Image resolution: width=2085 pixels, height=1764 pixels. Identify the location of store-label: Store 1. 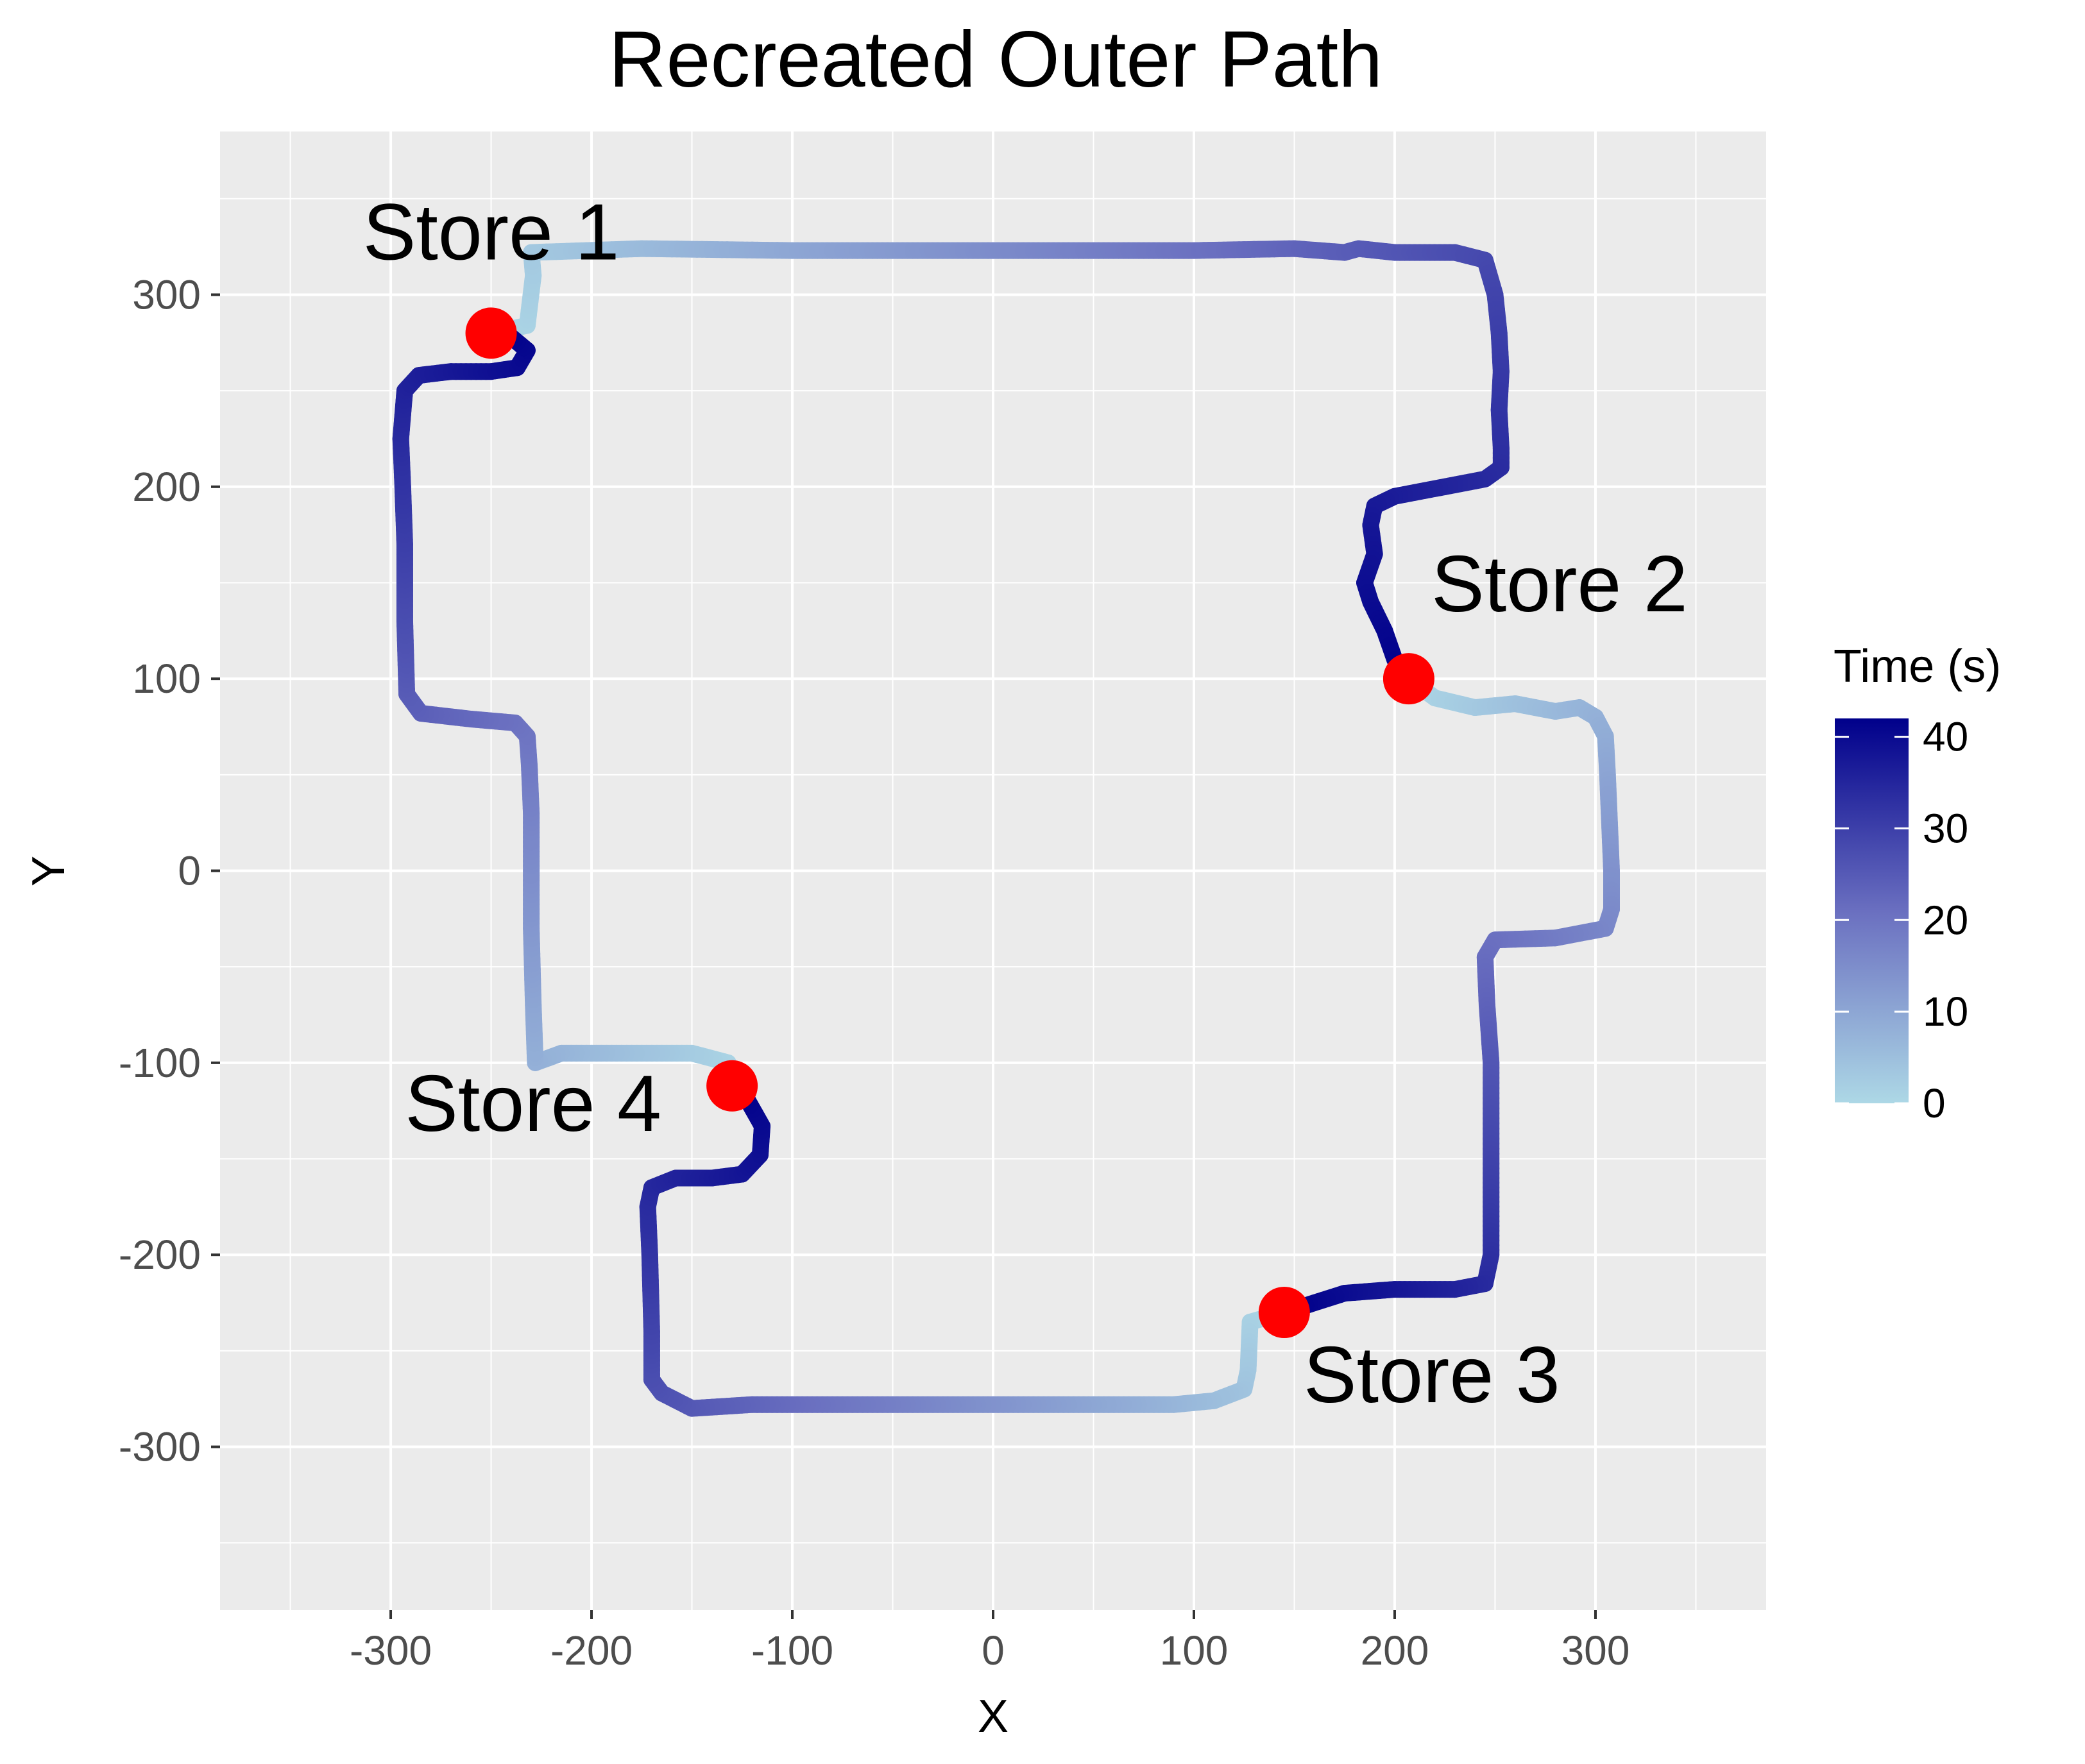
(491, 232).